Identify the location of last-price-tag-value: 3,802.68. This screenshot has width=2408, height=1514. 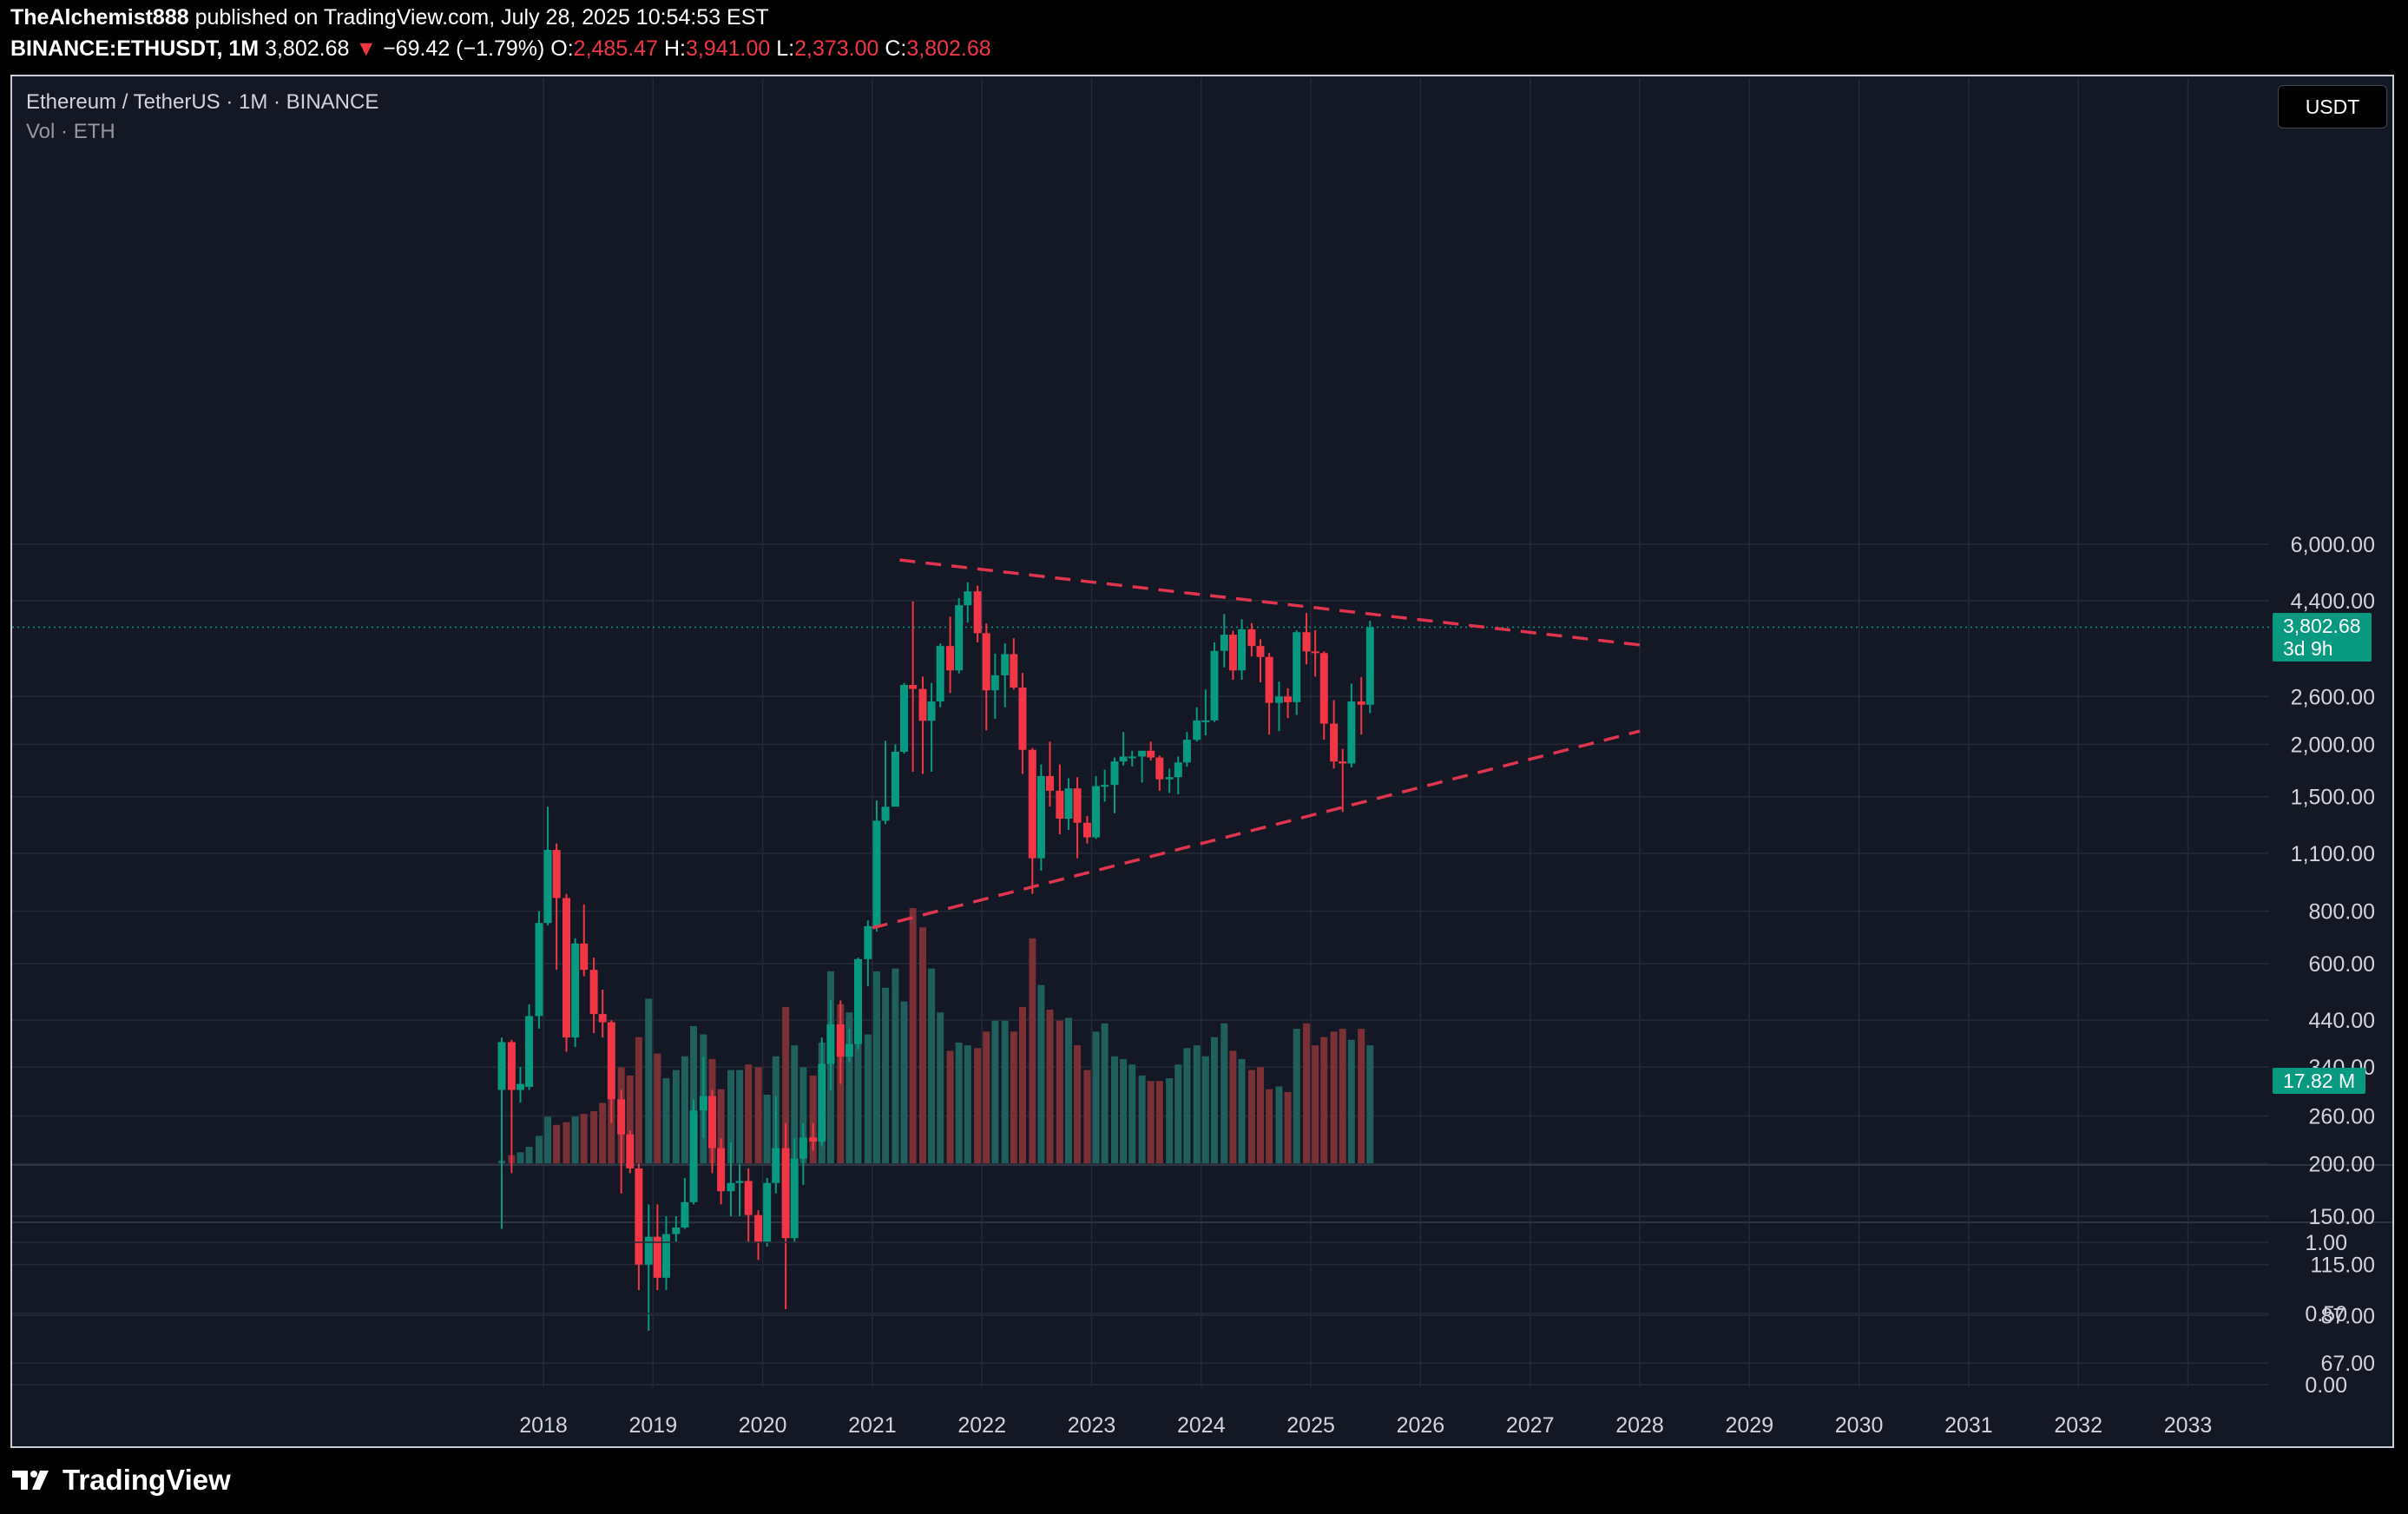
(2322, 626).